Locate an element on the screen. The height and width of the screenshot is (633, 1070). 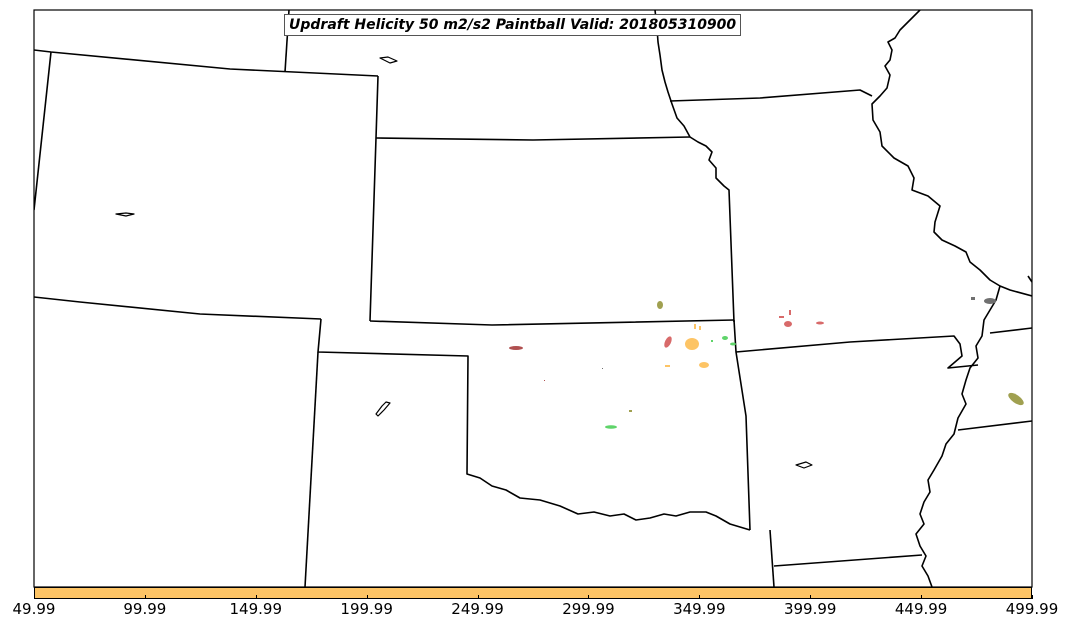
paintball-layer is located at coordinates (766, 363).